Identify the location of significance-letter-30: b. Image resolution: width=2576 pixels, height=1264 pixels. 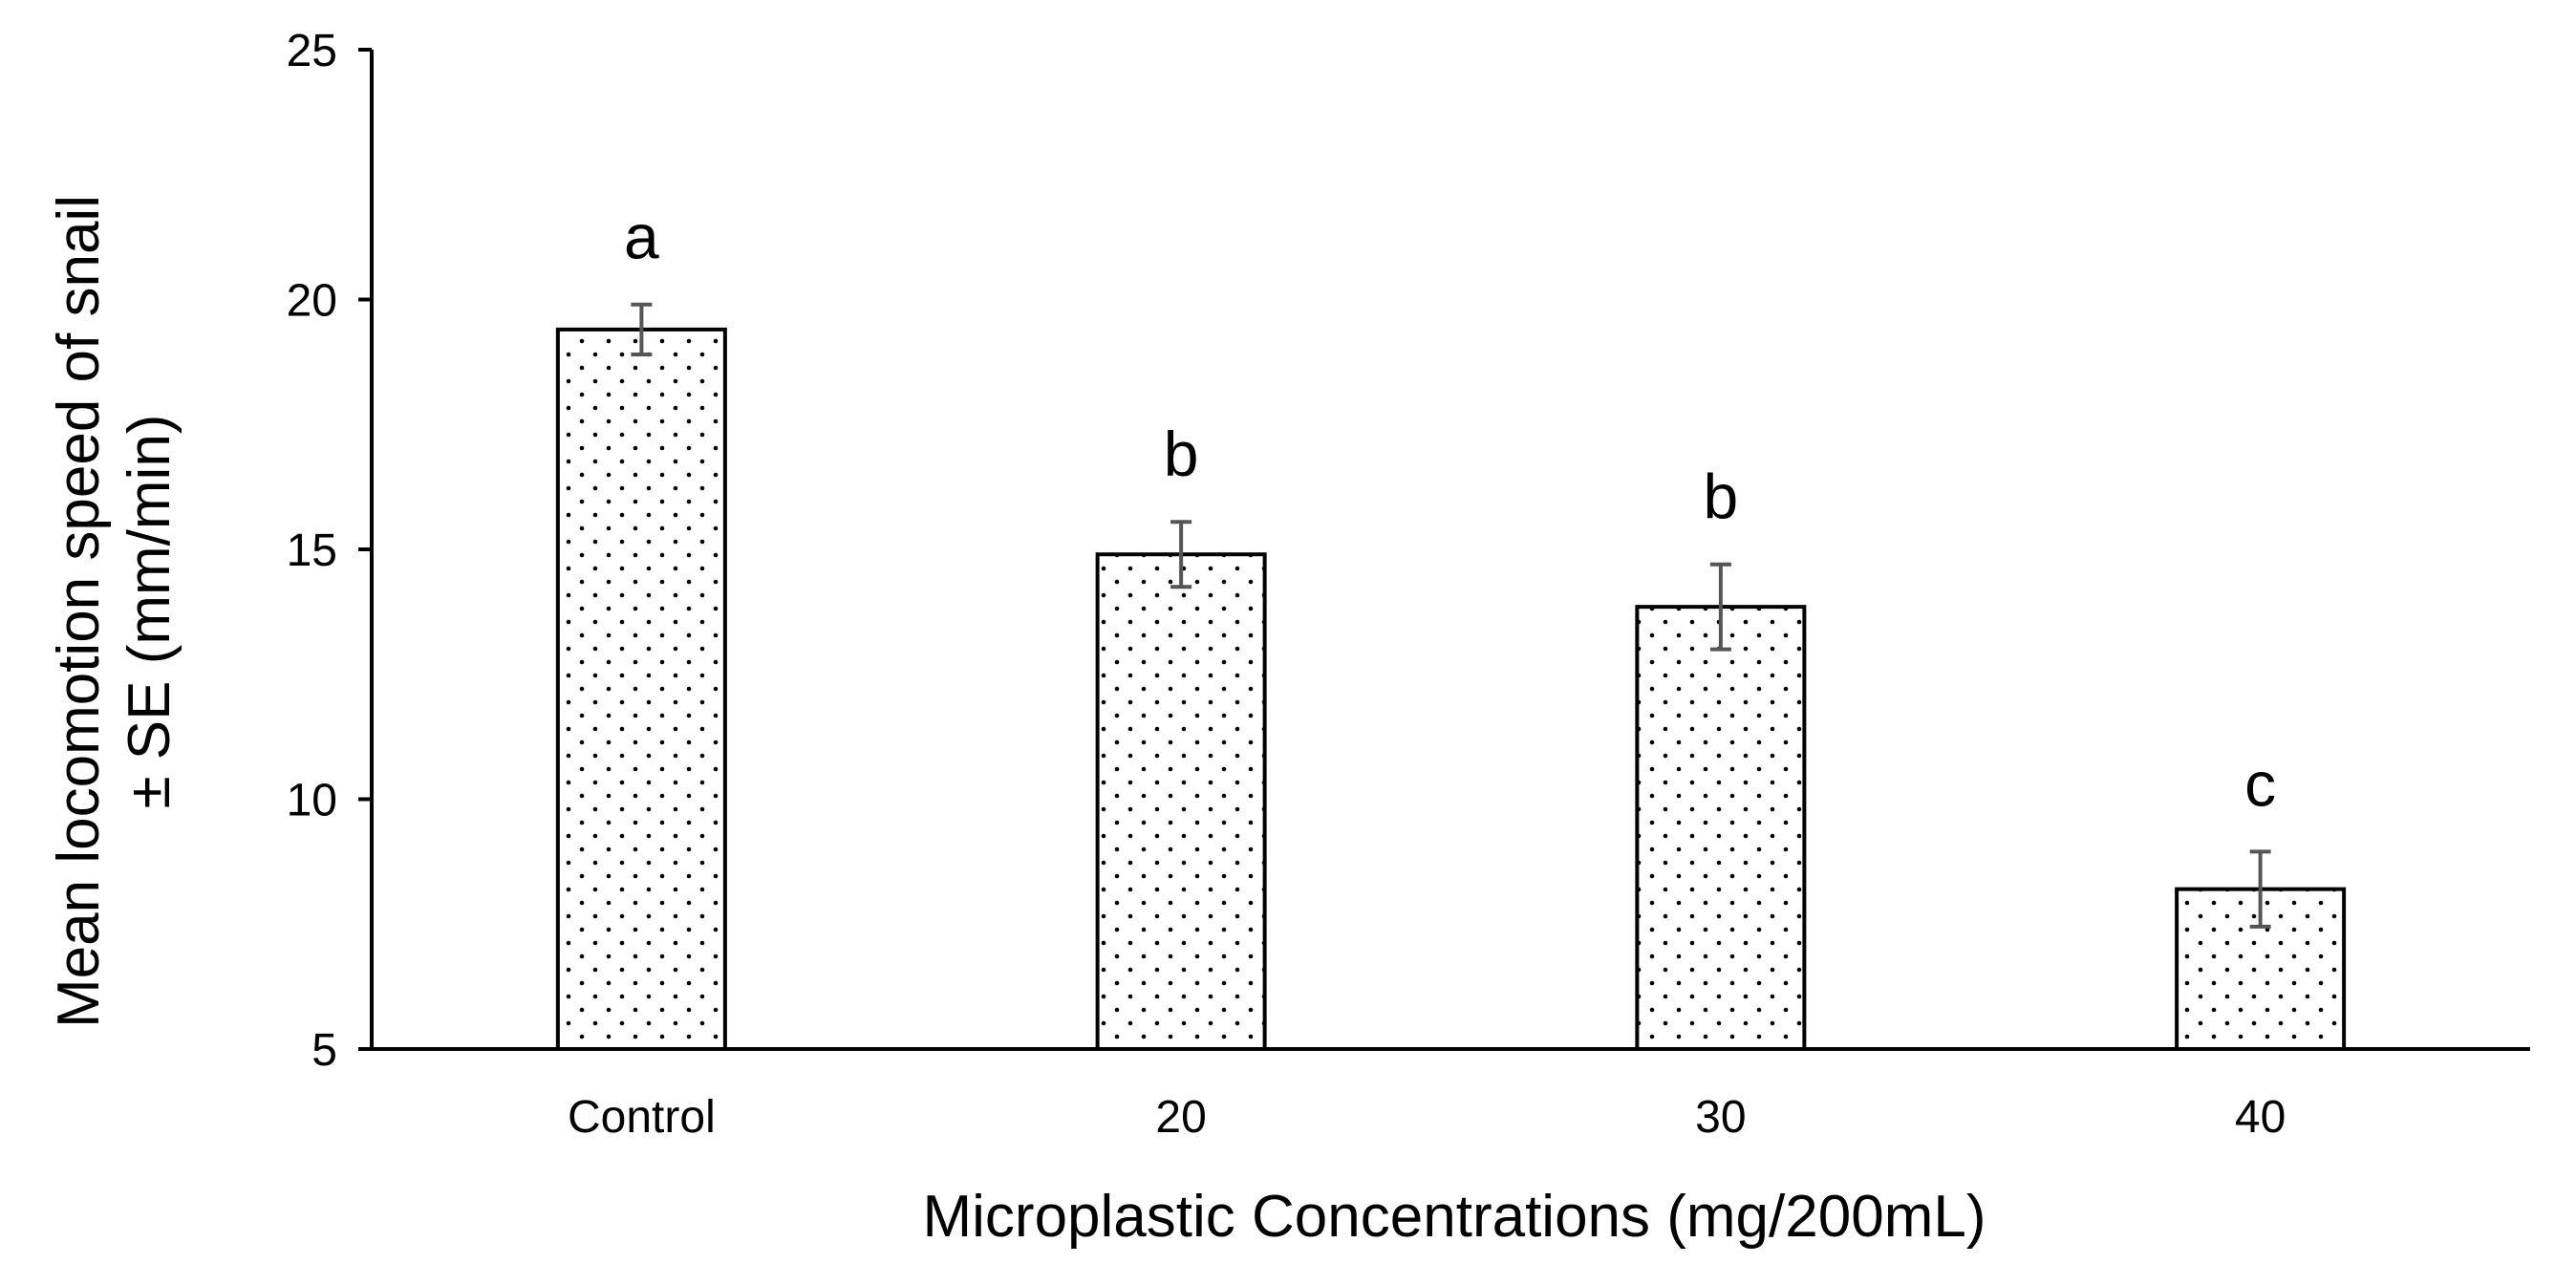
(1721, 496).